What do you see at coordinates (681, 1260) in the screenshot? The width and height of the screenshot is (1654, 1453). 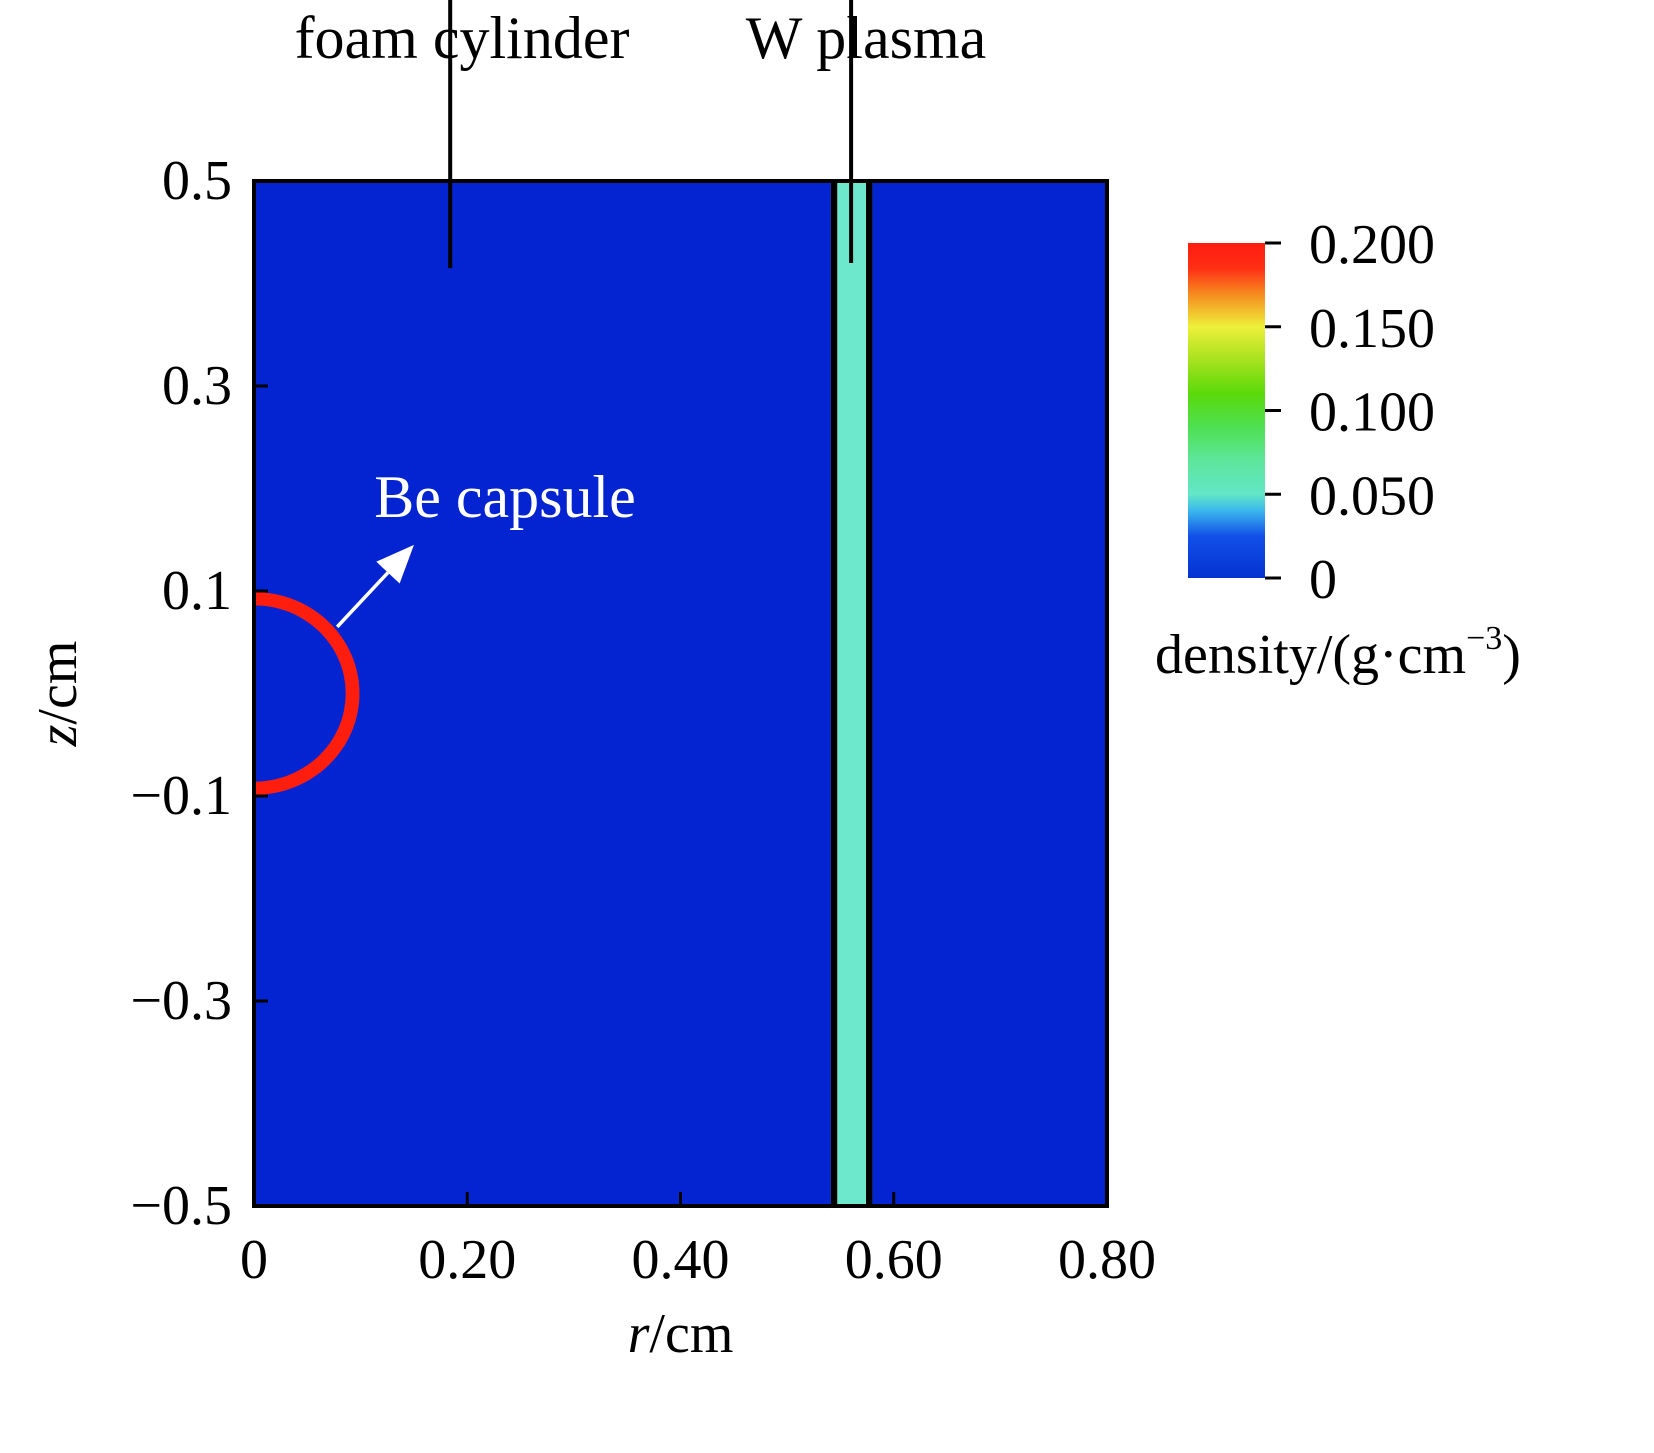 I see `x-tick-label: 0.40` at bounding box center [681, 1260].